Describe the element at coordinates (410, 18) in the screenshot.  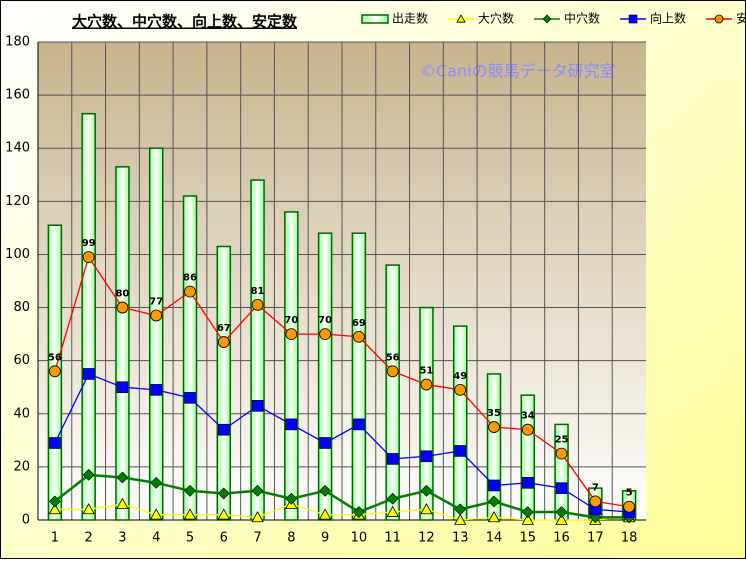
I see `legend-label: 出走数` at that location.